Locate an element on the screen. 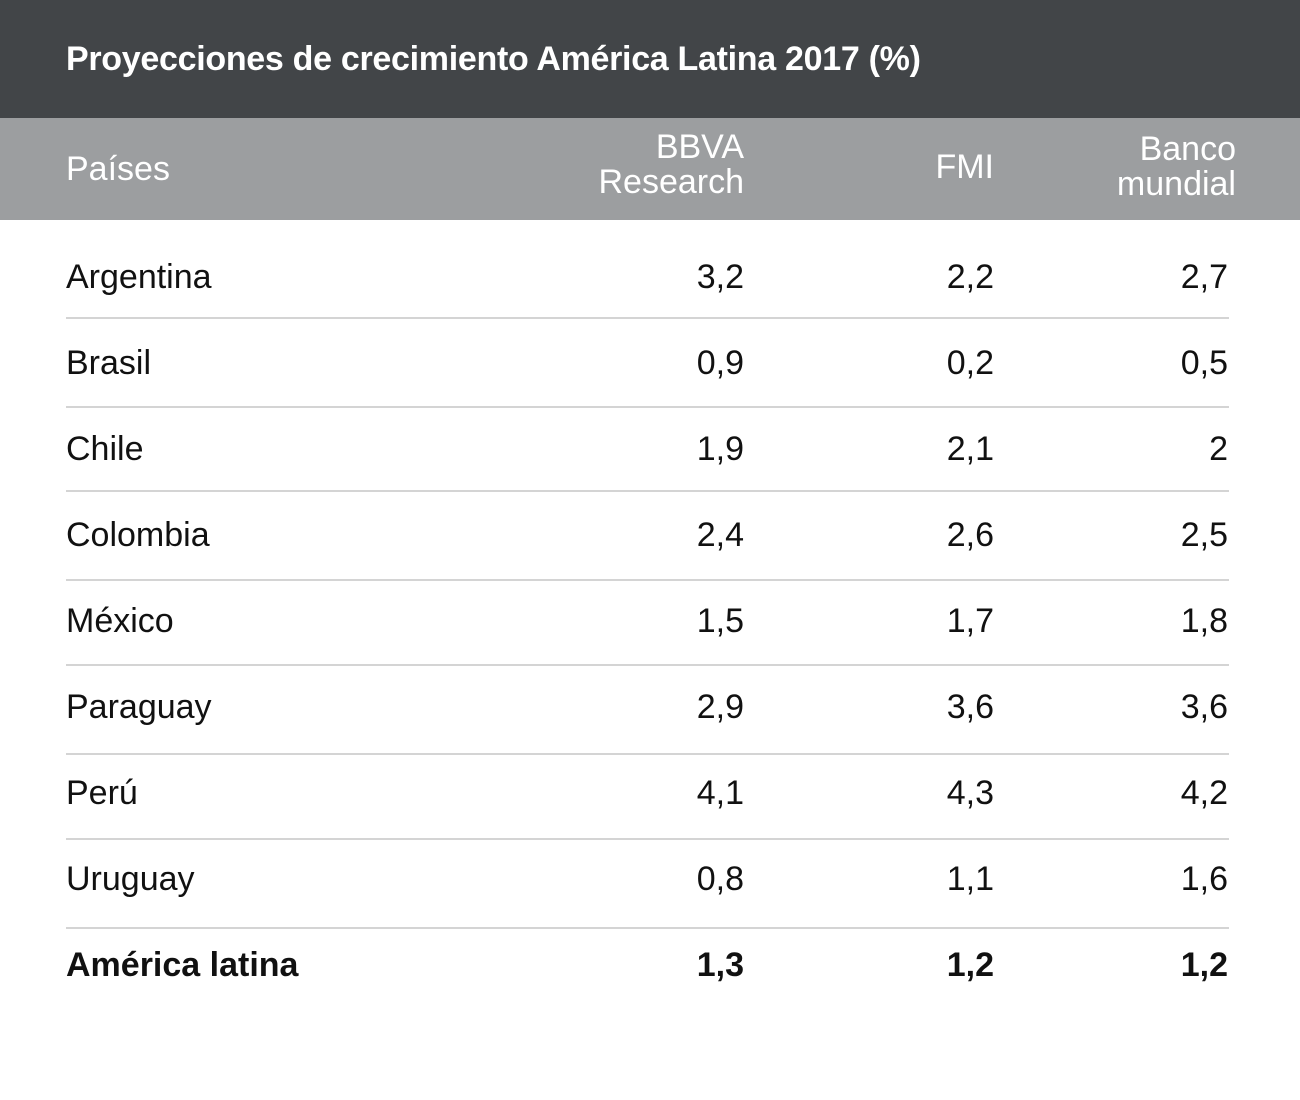 Image resolution: width=1300 pixels, height=1100 pixels. banco-mundial-value: 4,2 is located at coordinates (1204, 793).